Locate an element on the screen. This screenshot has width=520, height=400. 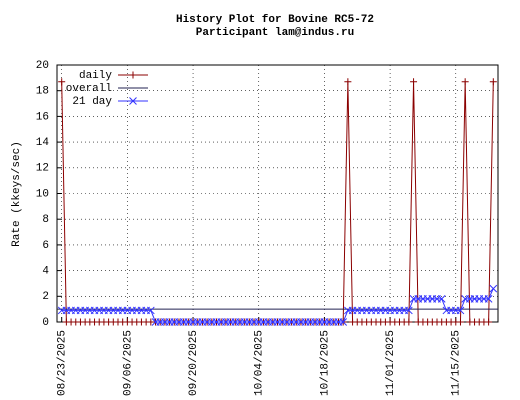
y-tick-label: 16 is located at coordinates (42, 117).